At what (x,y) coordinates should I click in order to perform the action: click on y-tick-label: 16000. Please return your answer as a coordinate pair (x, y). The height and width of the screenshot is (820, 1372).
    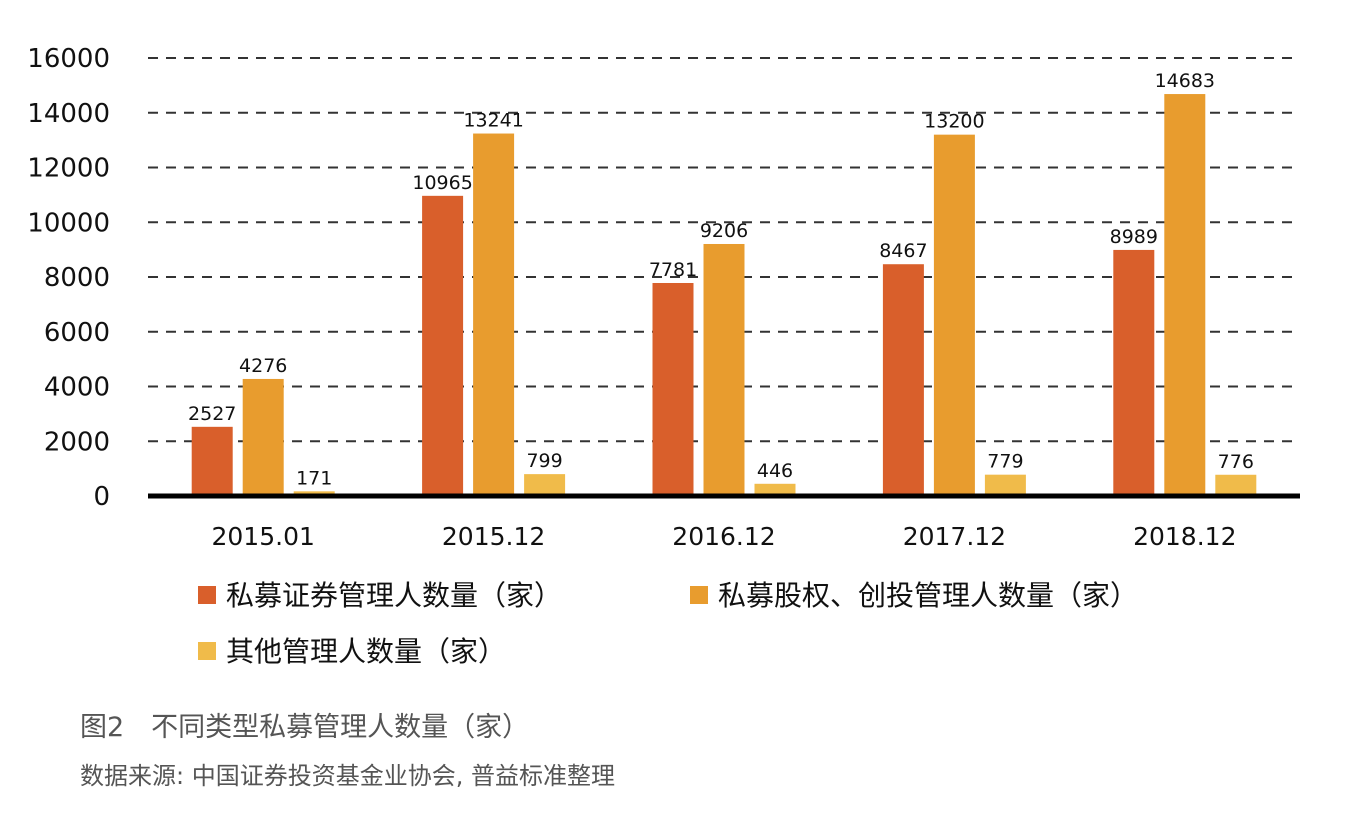
    Looking at the image, I should click on (68, 59).